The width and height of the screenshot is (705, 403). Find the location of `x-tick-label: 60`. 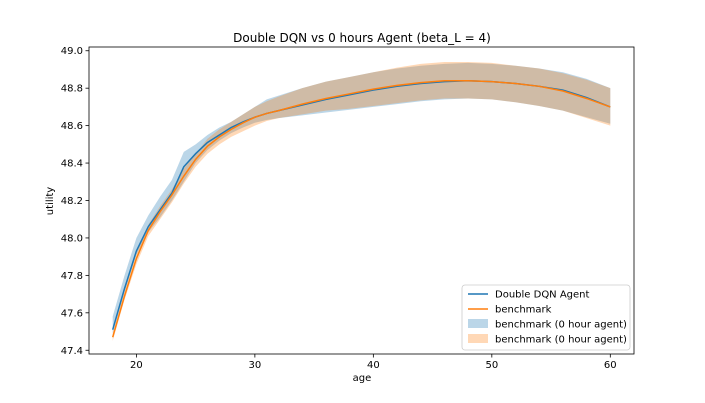

x-tick-label: 60 is located at coordinates (610, 365).